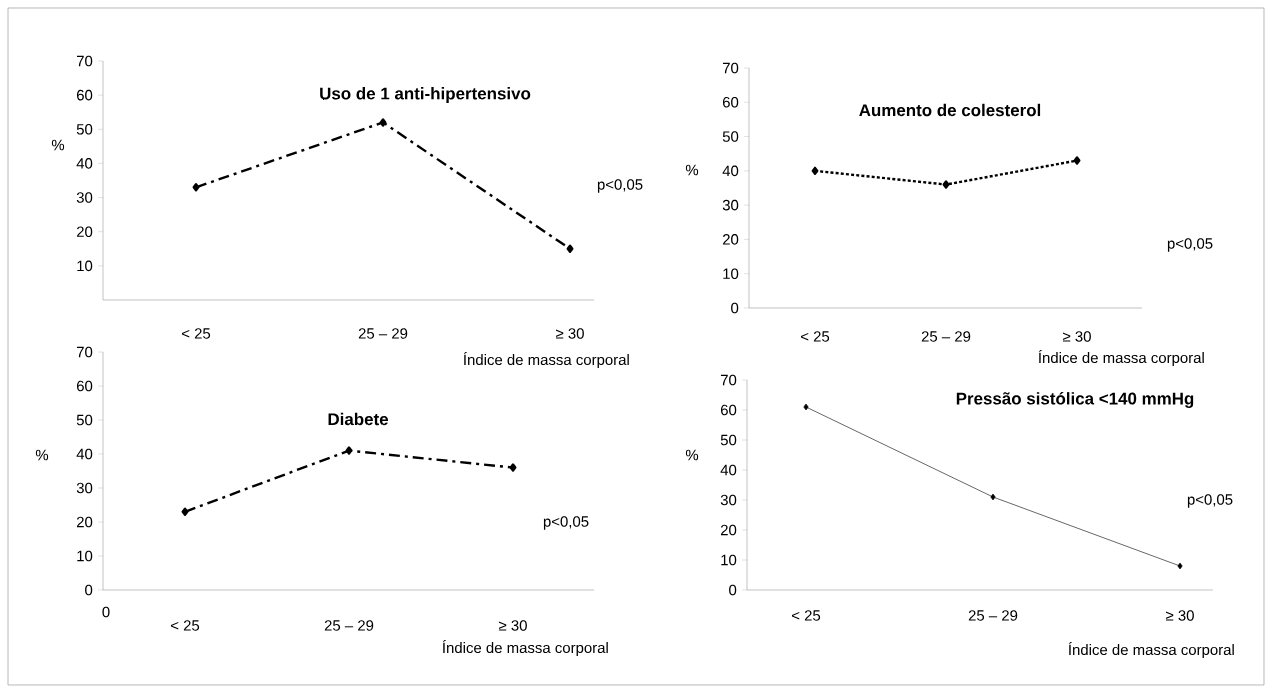 The height and width of the screenshot is (693, 1272). What do you see at coordinates (358, 419) in the screenshot?
I see `text: Diabete` at bounding box center [358, 419].